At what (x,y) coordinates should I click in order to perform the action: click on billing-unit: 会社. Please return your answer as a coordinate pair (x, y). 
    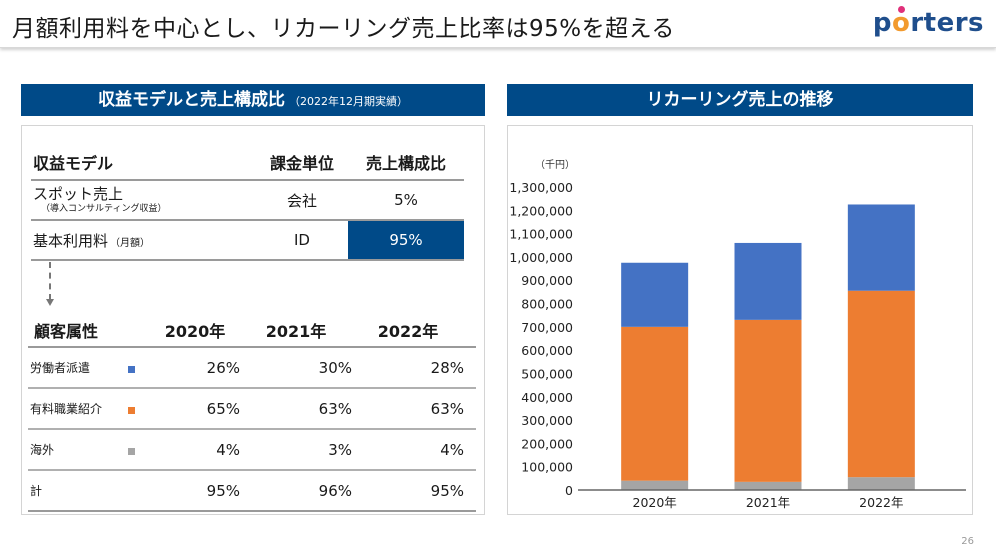
    Looking at the image, I should click on (301, 200).